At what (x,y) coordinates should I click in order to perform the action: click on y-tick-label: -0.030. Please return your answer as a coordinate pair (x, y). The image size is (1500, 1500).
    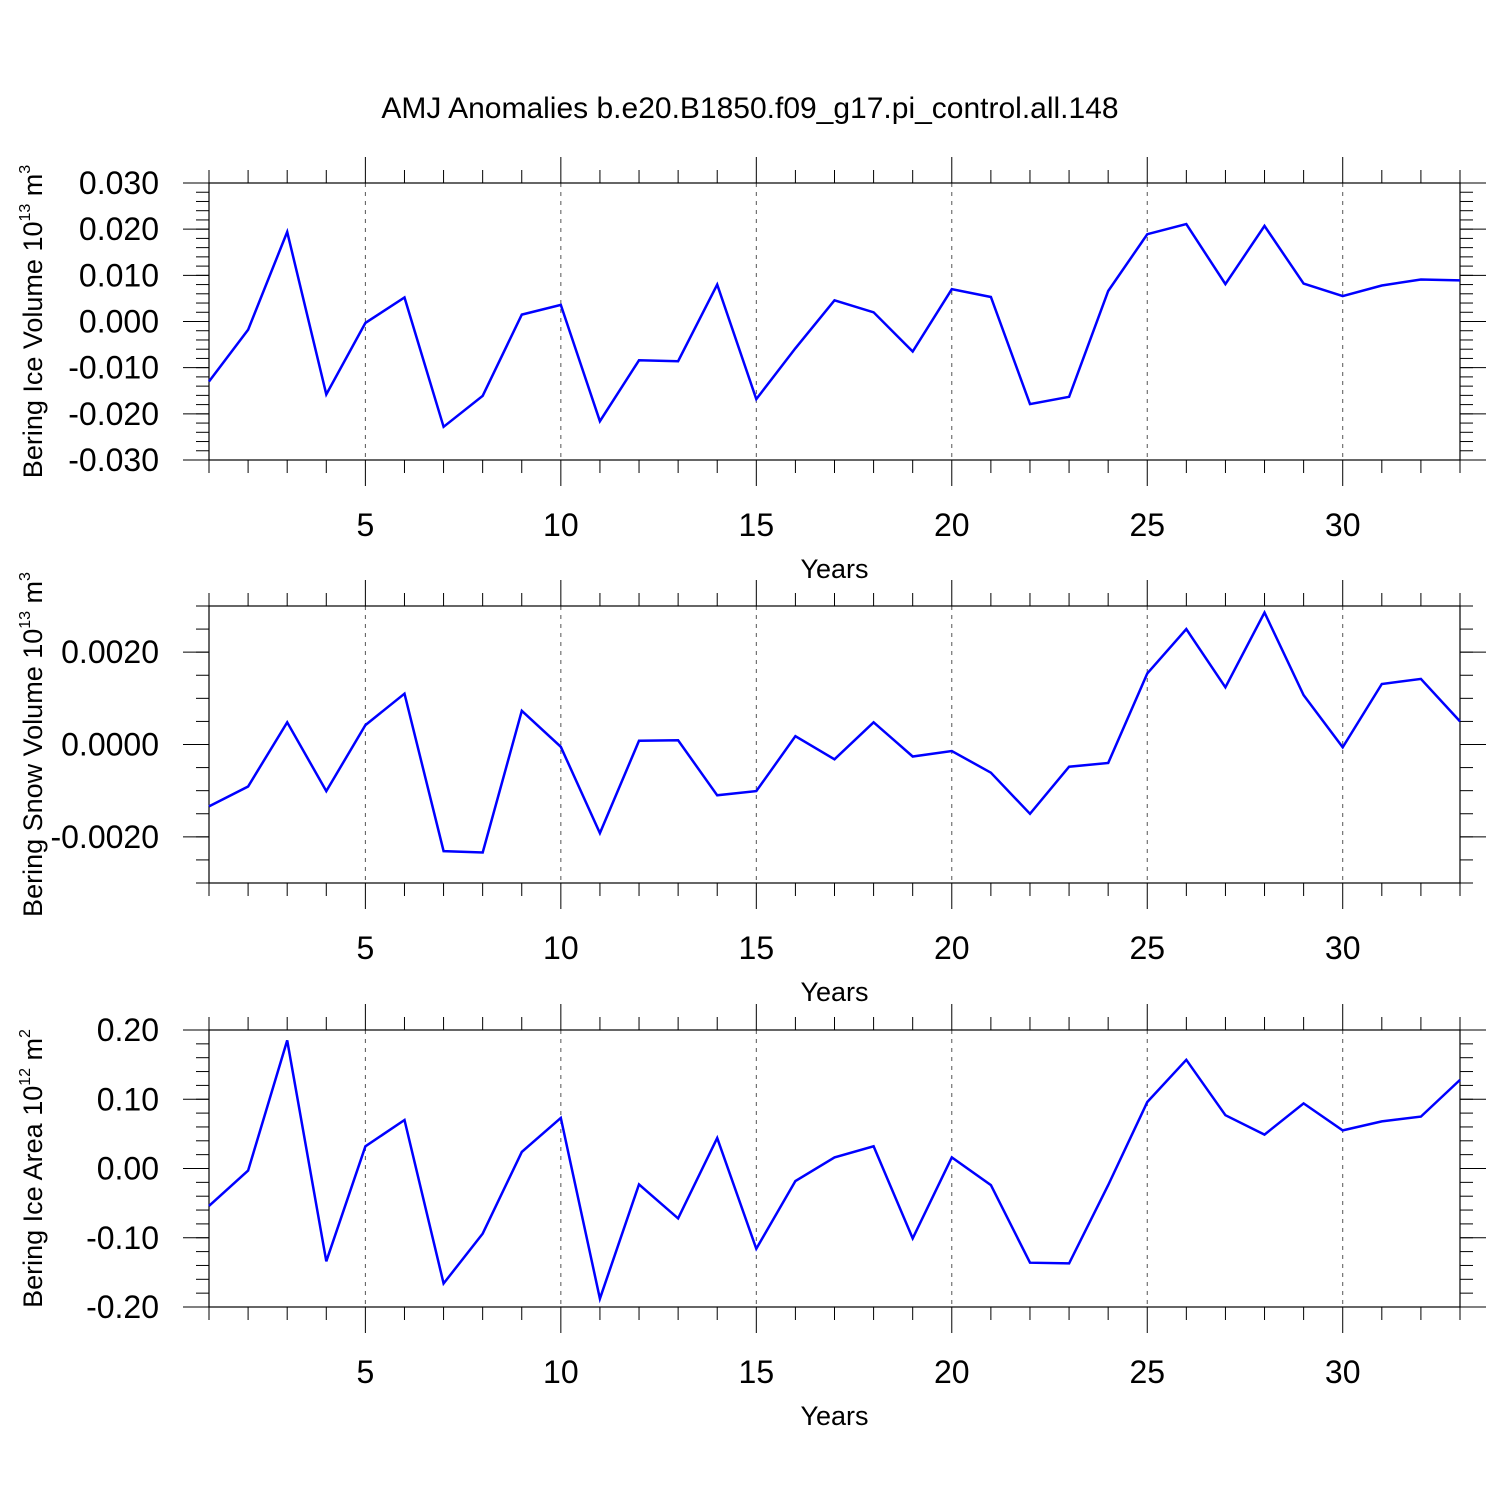
    Looking at the image, I should click on (113, 460).